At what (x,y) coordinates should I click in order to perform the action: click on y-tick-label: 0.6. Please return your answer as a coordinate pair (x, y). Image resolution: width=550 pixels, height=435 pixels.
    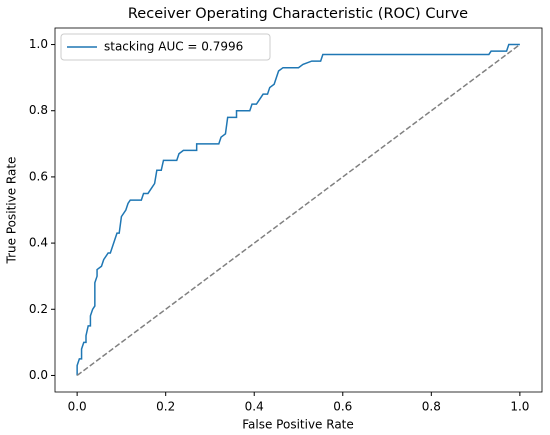
    Looking at the image, I should click on (38, 176).